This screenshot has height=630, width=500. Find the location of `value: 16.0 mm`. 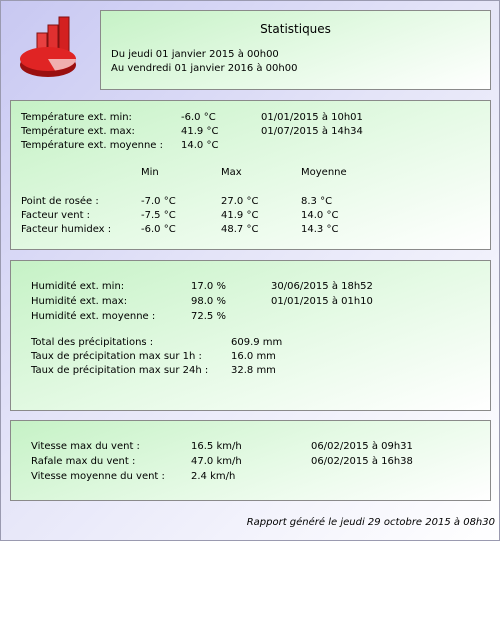

value: 16.0 mm is located at coordinates (253, 356).